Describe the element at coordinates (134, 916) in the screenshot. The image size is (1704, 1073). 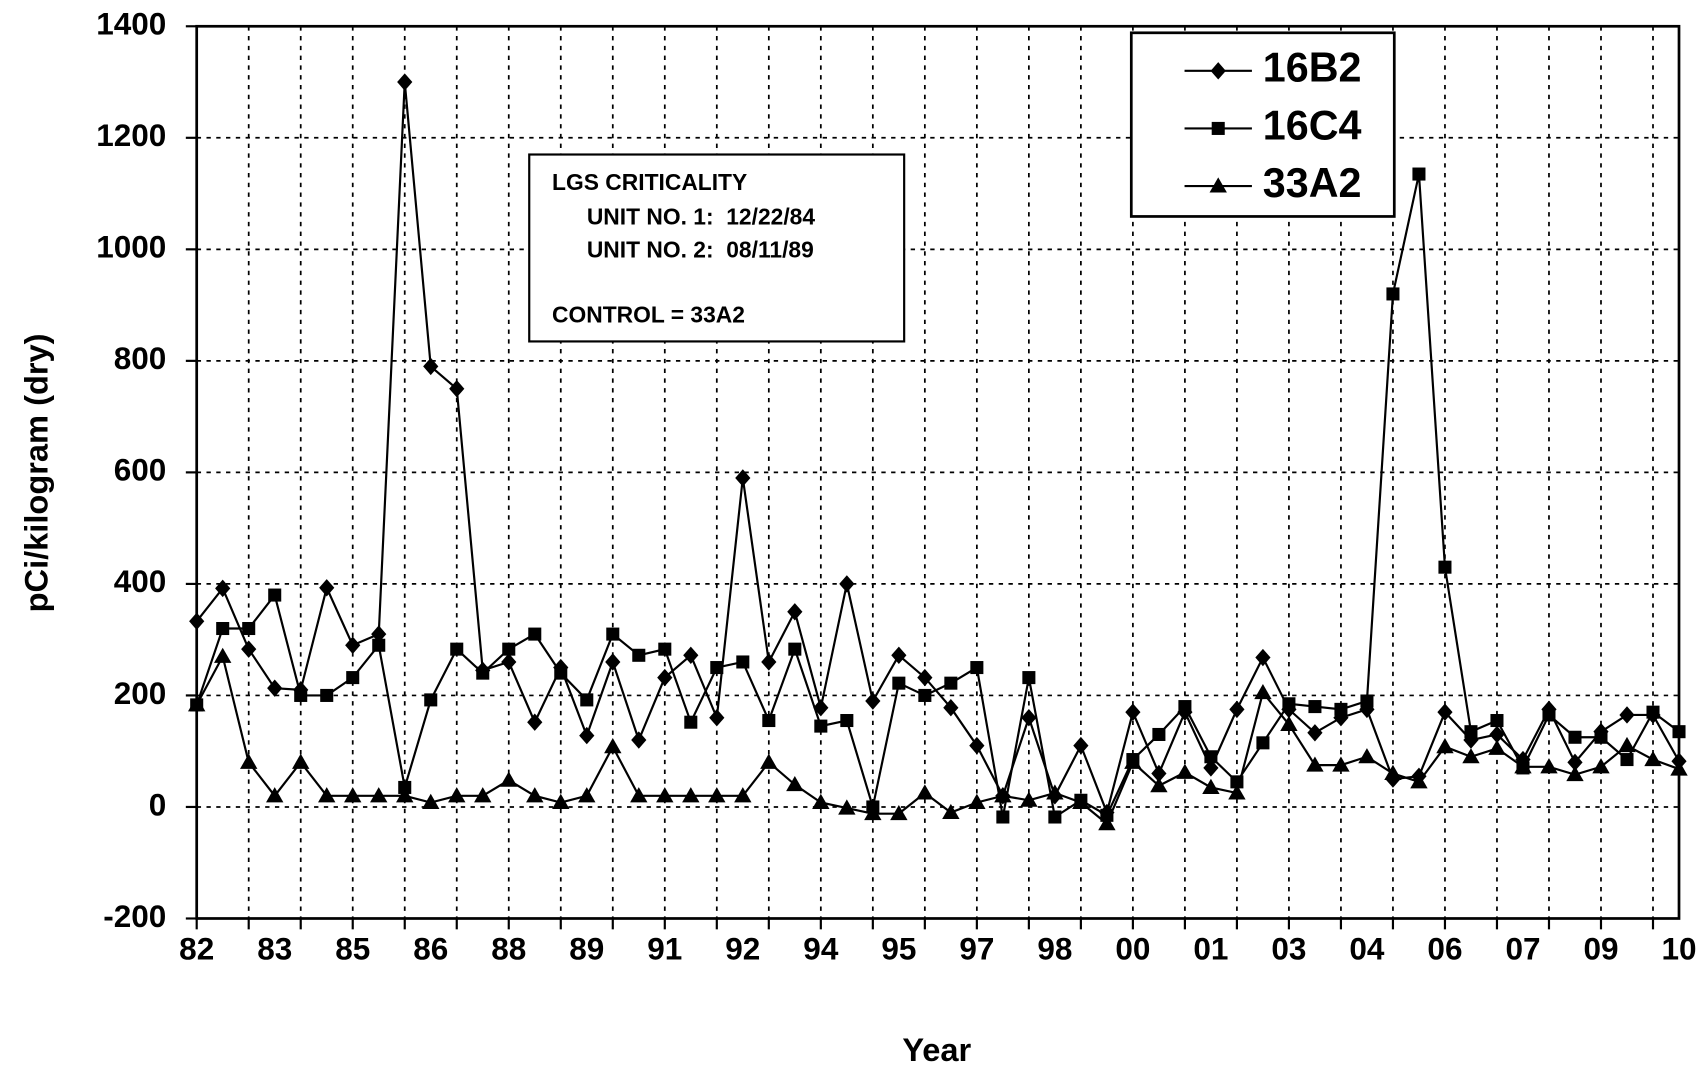
I see `y-tick-label: -200` at that location.